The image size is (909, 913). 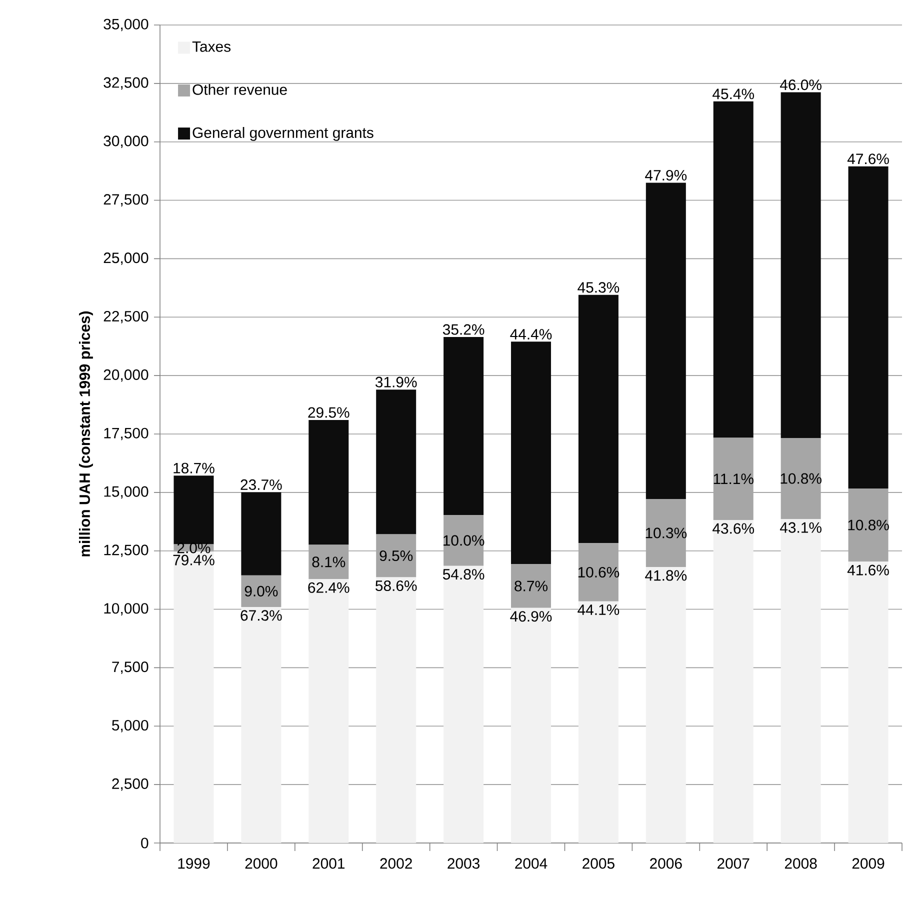 I want to click on y-tick-label: 0, so click(x=144, y=843).